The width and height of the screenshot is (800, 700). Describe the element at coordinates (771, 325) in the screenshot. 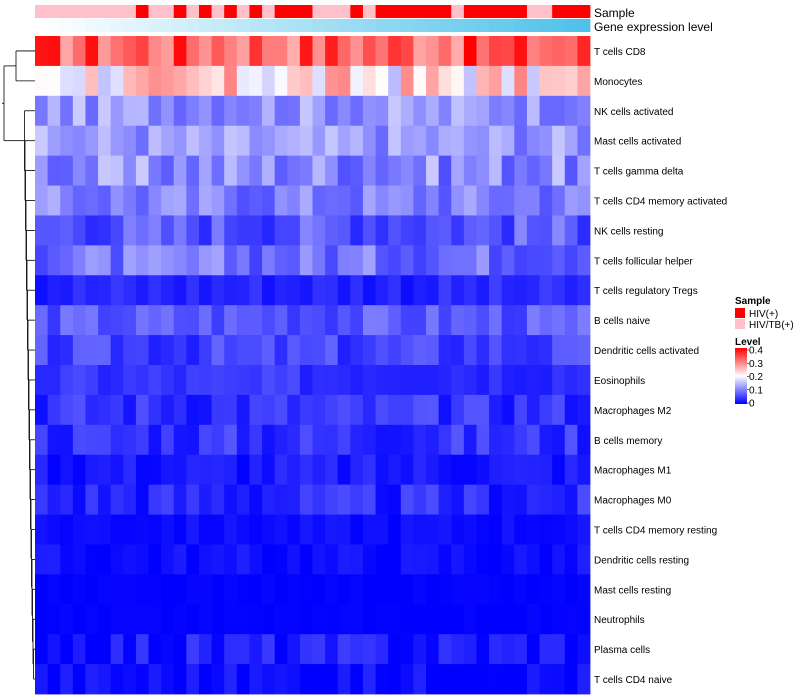

I see `legend-label-hiv-tb: HIV/TB(+)` at that location.